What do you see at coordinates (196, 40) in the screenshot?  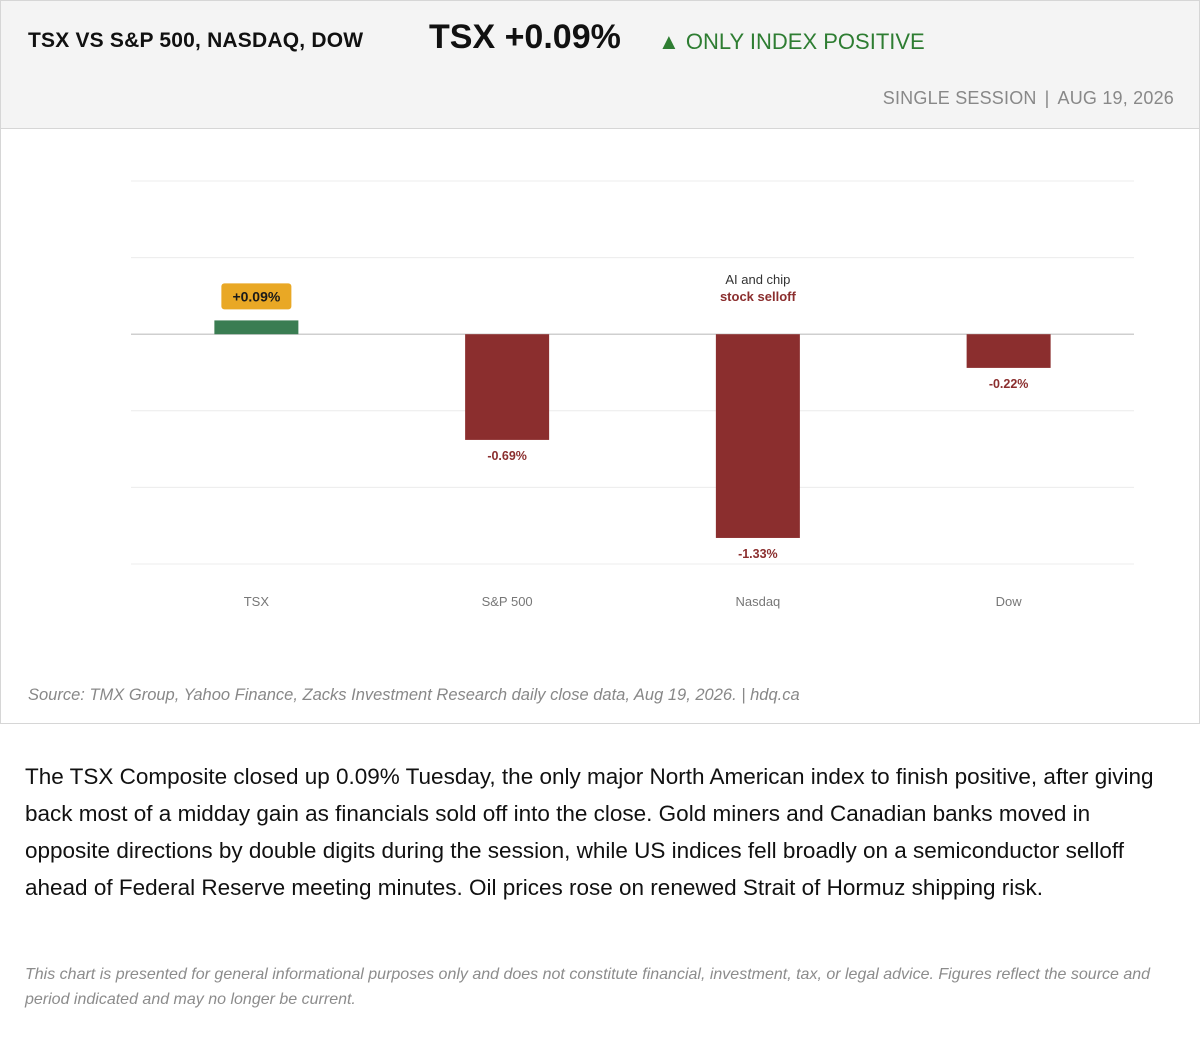 I see `chart-title: TSX VS S&P 500, NASDAQ, DOW` at bounding box center [196, 40].